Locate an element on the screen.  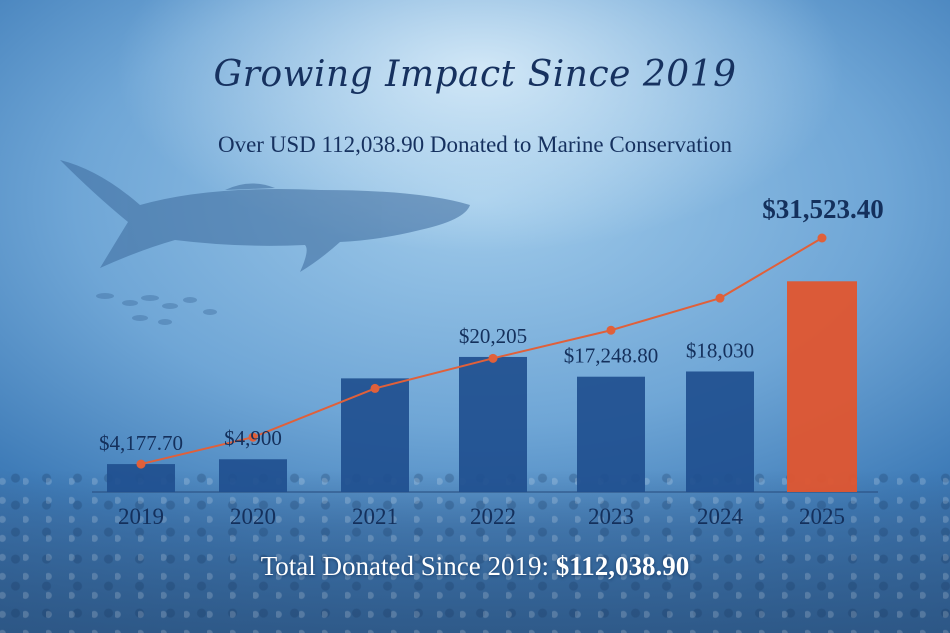
bar-2019 is located at coordinates (141, 478).